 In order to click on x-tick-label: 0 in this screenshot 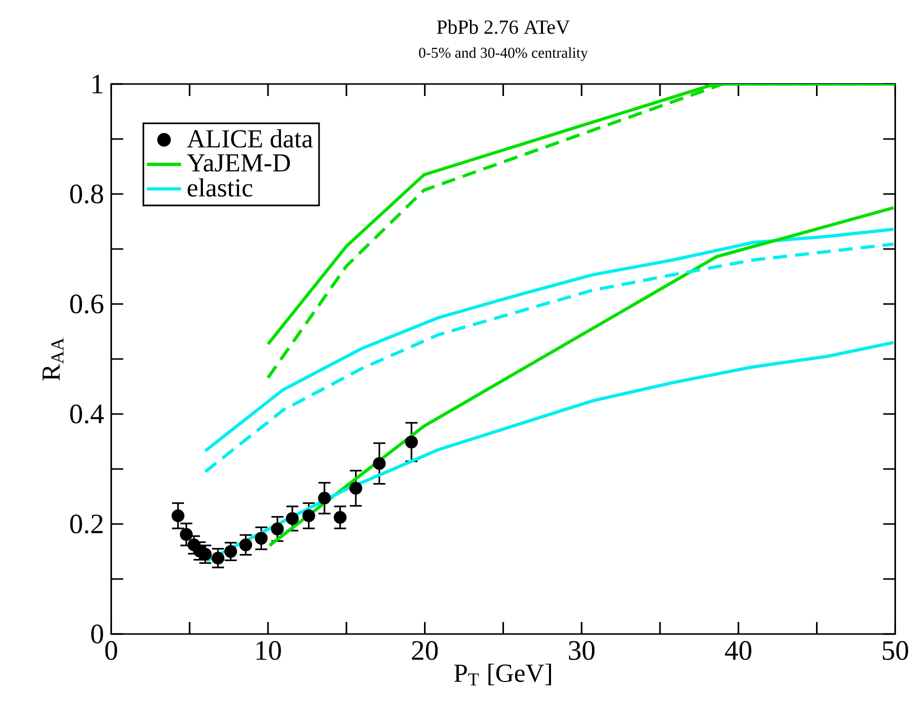, I will do `click(111, 650)`.